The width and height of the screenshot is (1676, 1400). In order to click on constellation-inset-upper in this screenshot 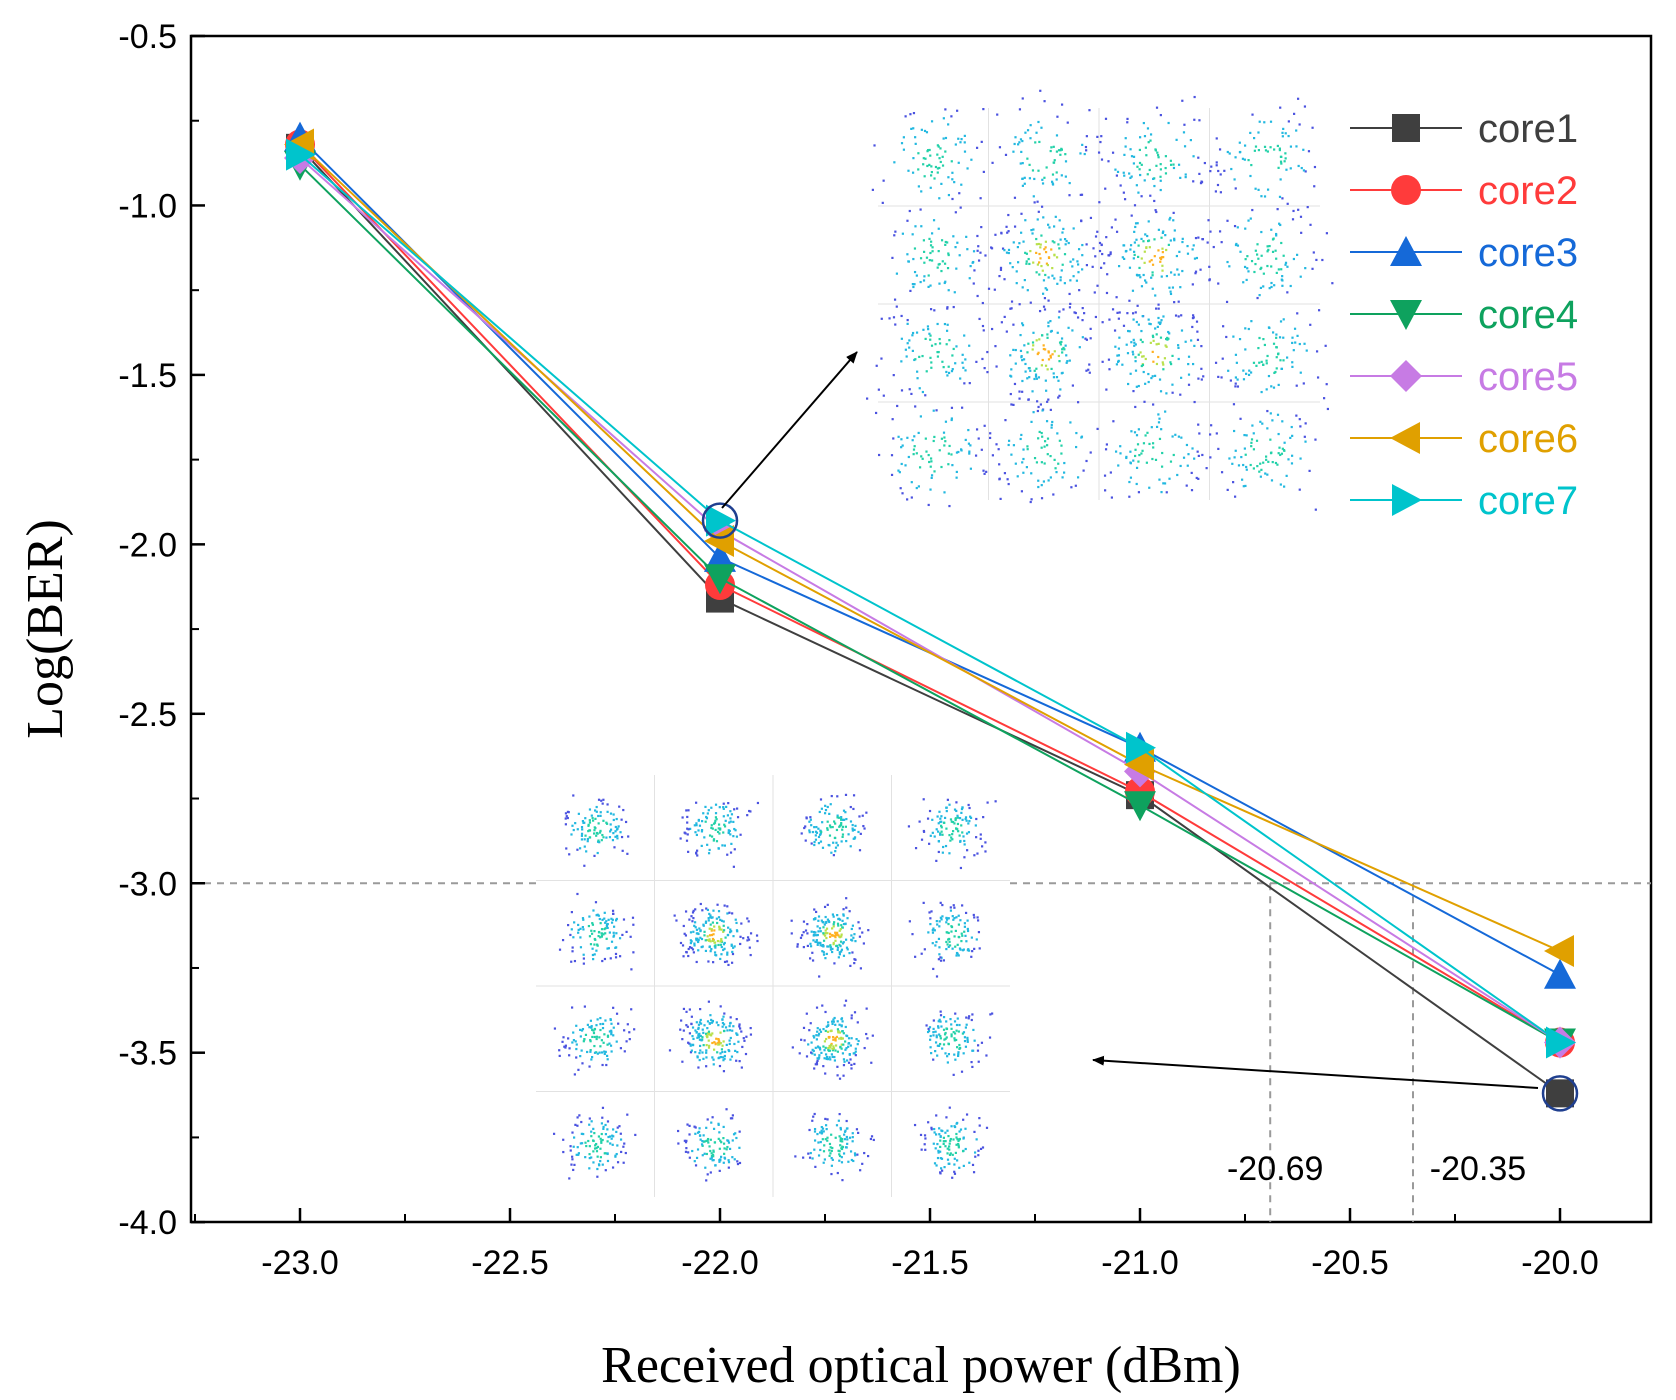, I will do `click(1100, 300)`.